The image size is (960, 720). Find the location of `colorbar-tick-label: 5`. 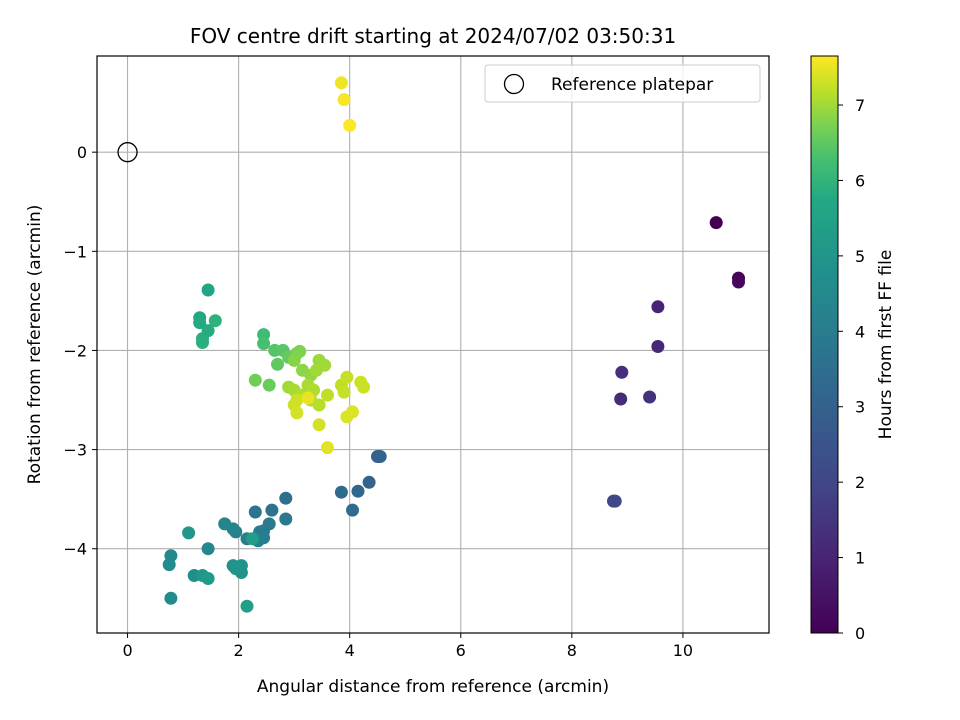

colorbar-tick-label: 5 is located at coordinates (860, 256).